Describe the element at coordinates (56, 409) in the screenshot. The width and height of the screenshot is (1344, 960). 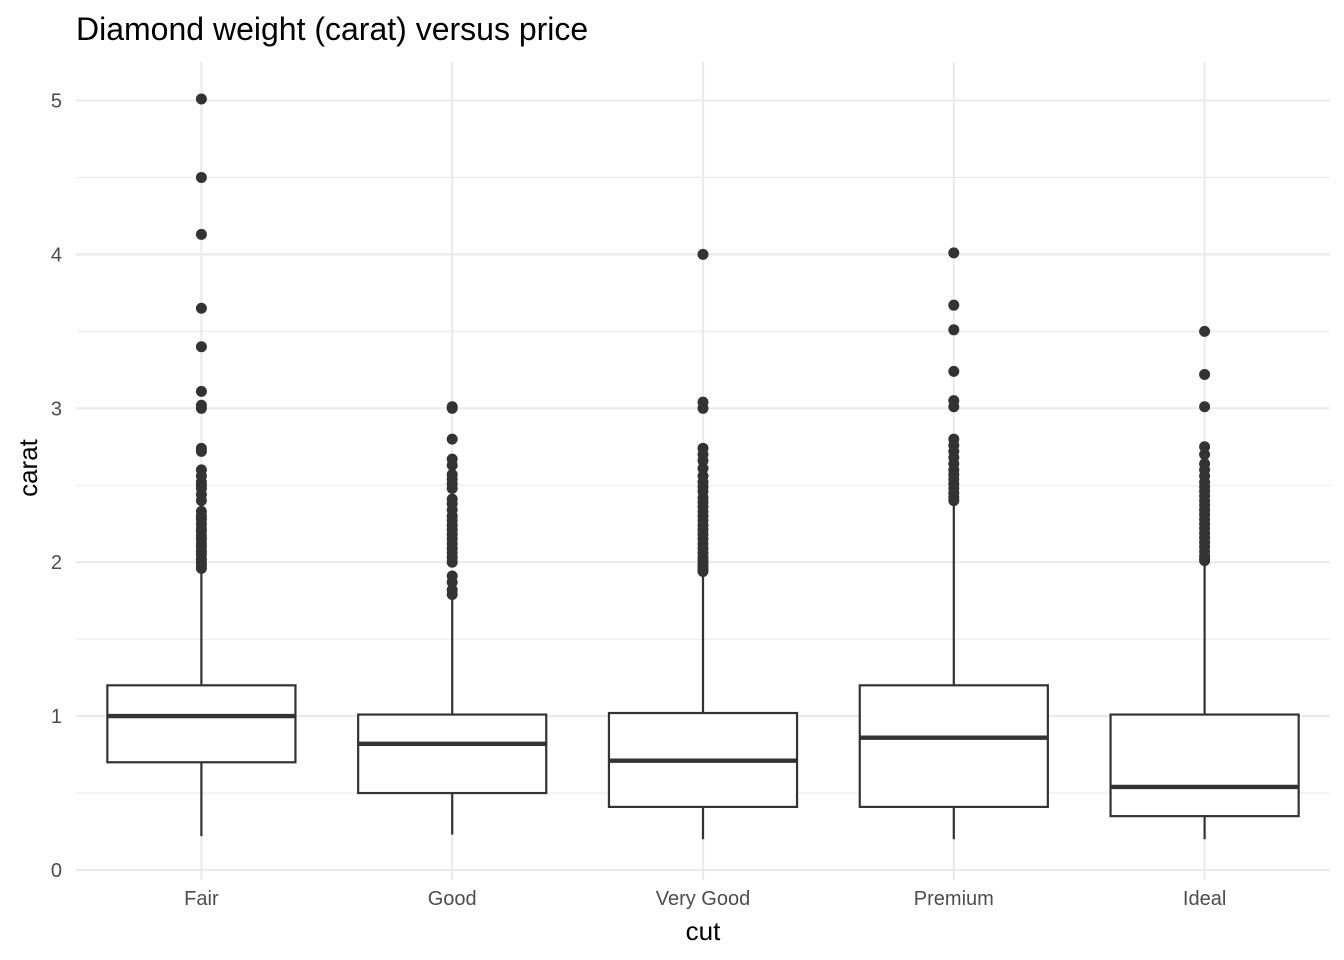
I see `y-tick-label: 3` at that location.